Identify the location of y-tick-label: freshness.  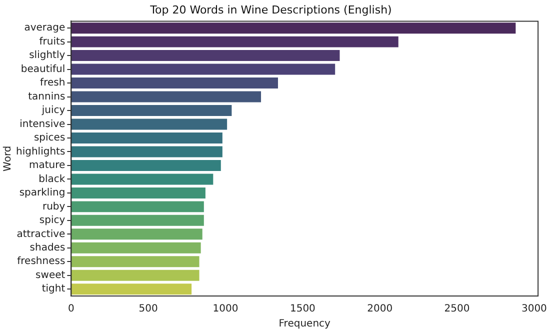
(41, 262).